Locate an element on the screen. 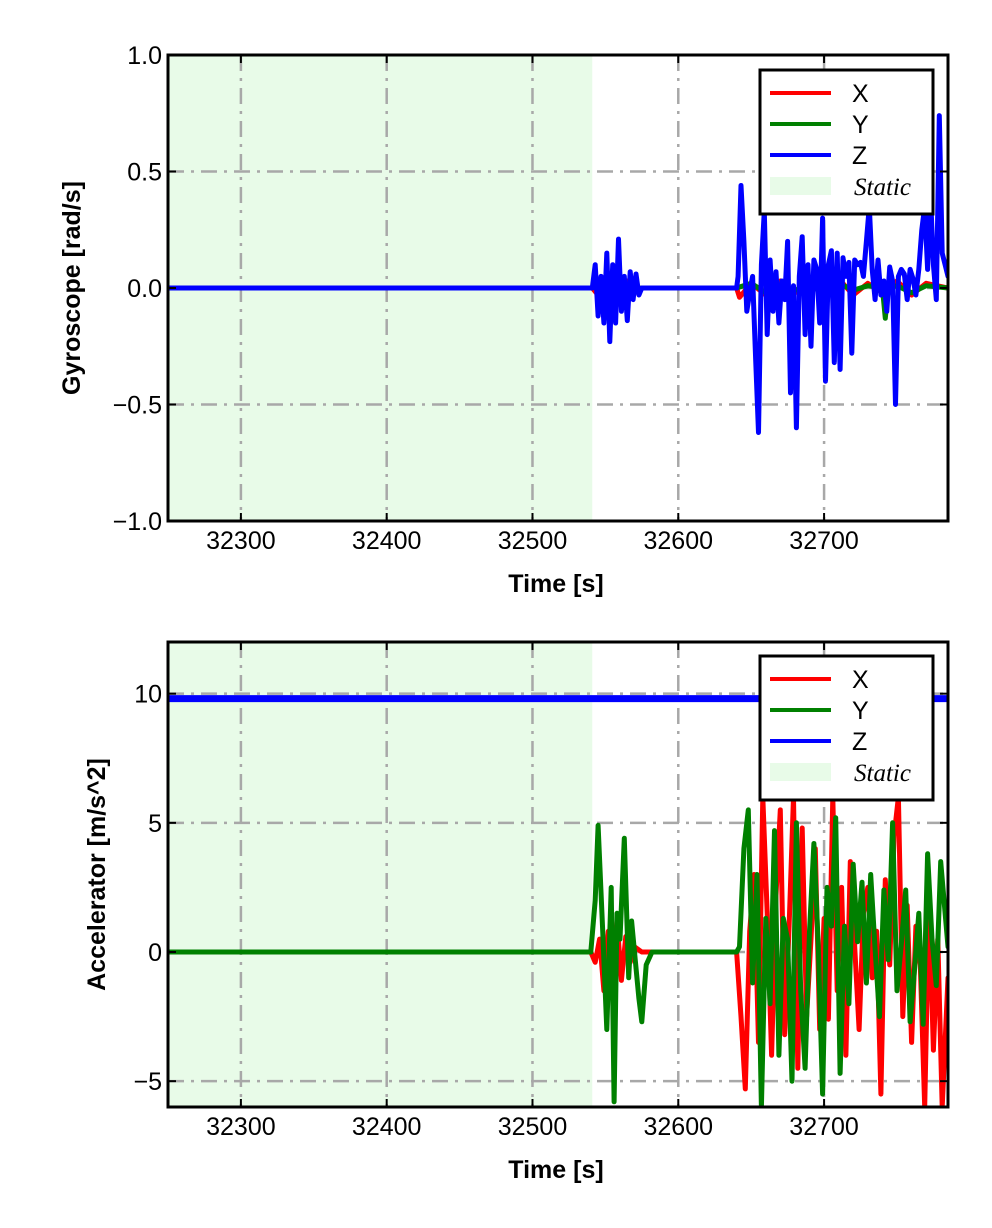 This screenshot has height=1228, width=992. y-tick-label: 0.0 is located at coordinates (144, 289).